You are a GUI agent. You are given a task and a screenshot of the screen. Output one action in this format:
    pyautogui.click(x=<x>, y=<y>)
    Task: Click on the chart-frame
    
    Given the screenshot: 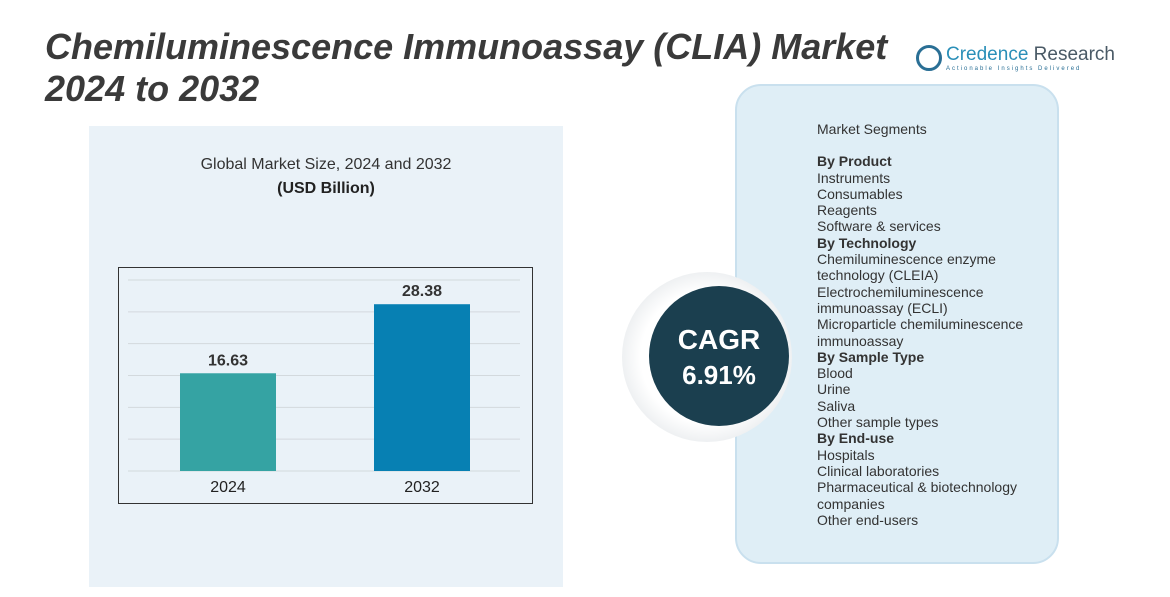 What is the action you would take?
    pyautogui.click(x=325, y=385)
    